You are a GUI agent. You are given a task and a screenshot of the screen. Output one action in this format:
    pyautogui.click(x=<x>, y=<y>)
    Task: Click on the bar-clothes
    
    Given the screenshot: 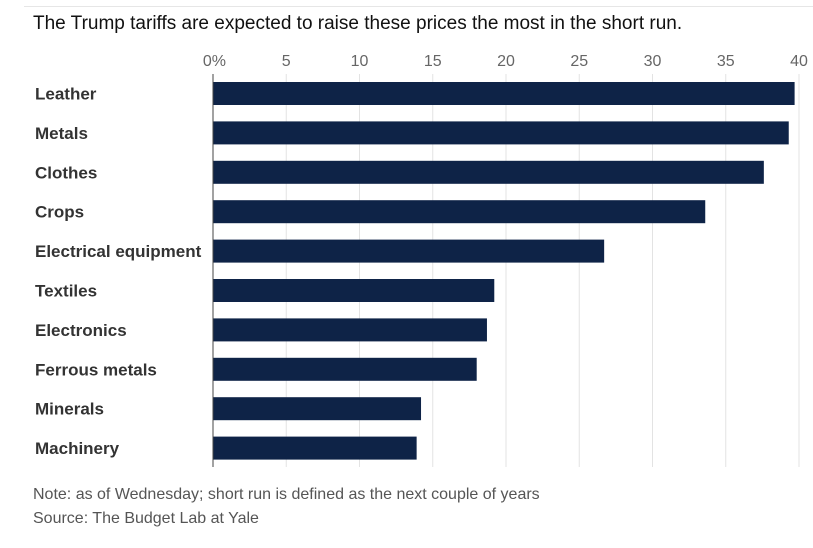 What is the action you would take?
    pyautogui.click(x=488, y=172)
    